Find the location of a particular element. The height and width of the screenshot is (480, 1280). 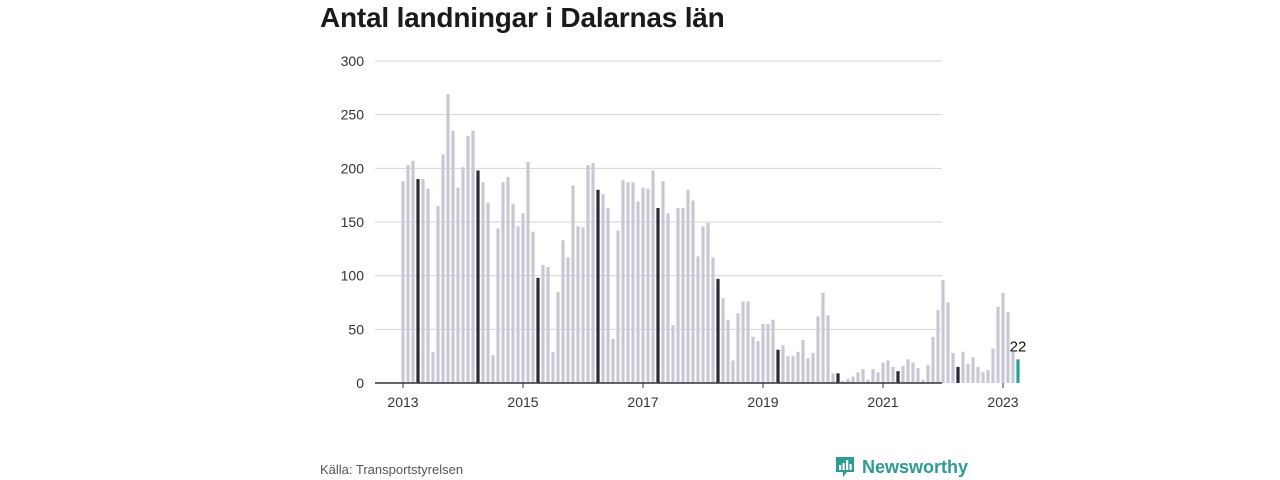

x-tick-label: 2019 is located at coordinates (762, 402).